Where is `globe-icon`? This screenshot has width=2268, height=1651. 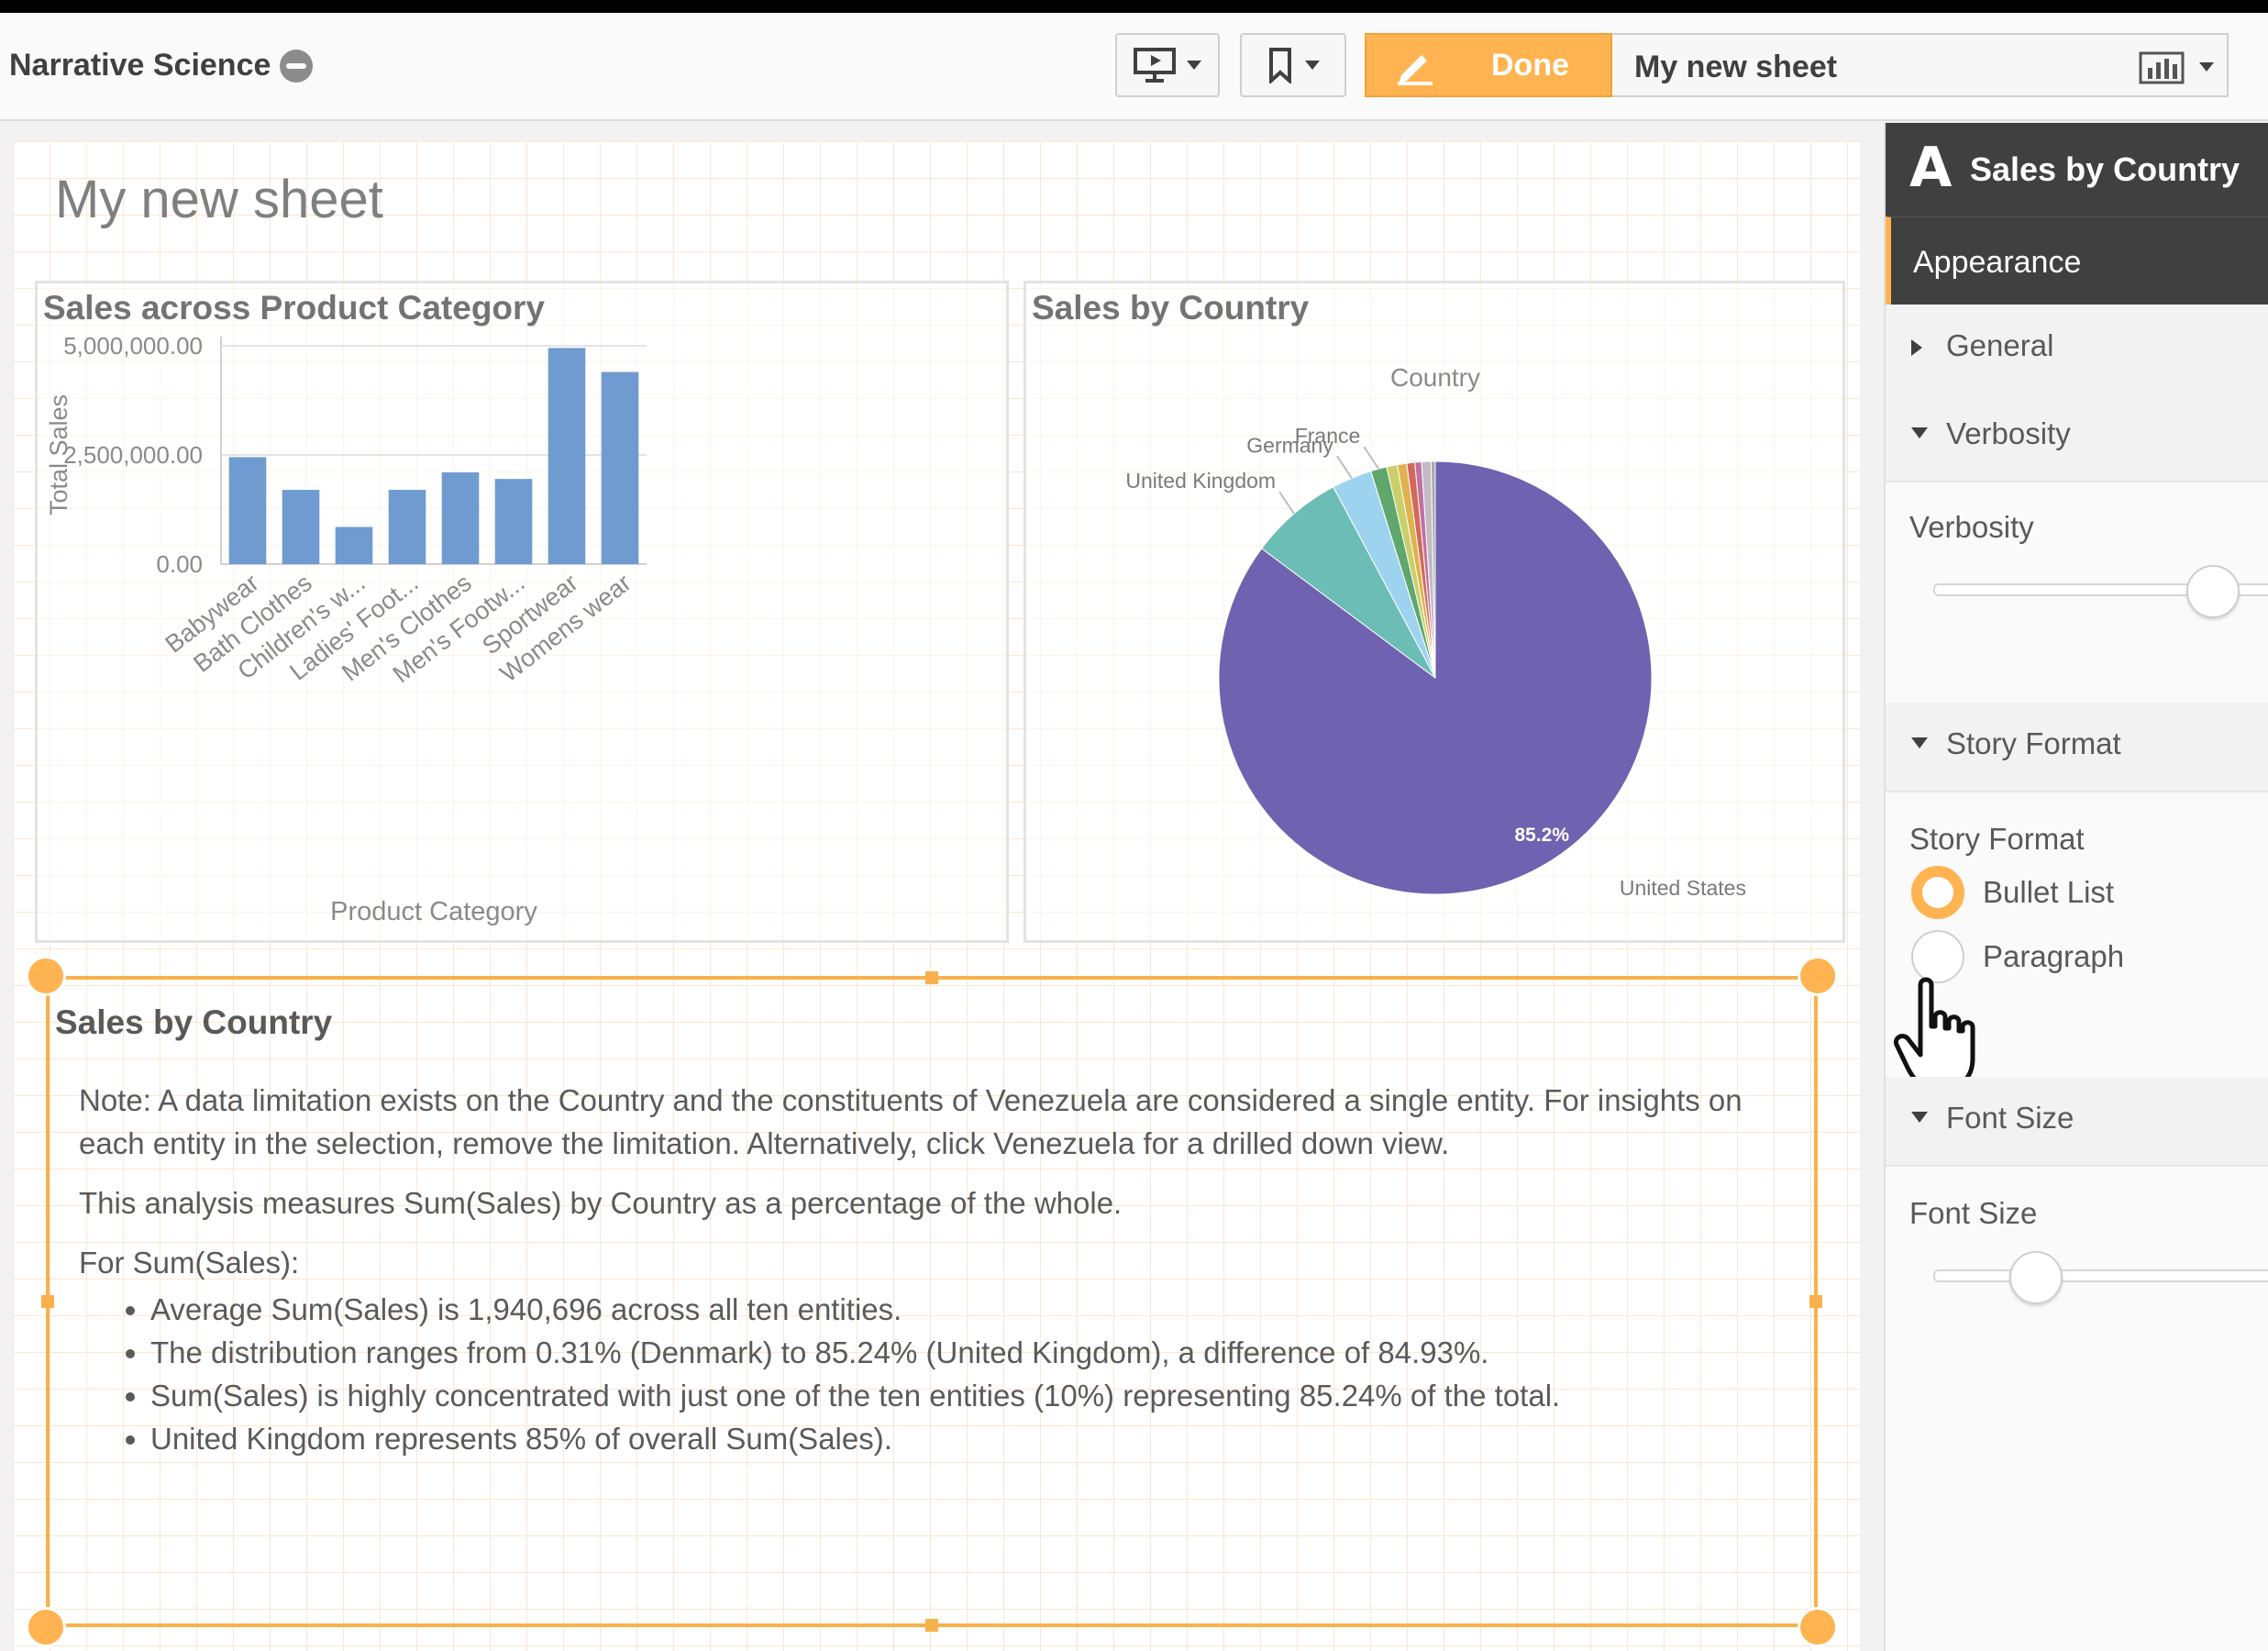
globe-icon is located at coordinates (297, 66).